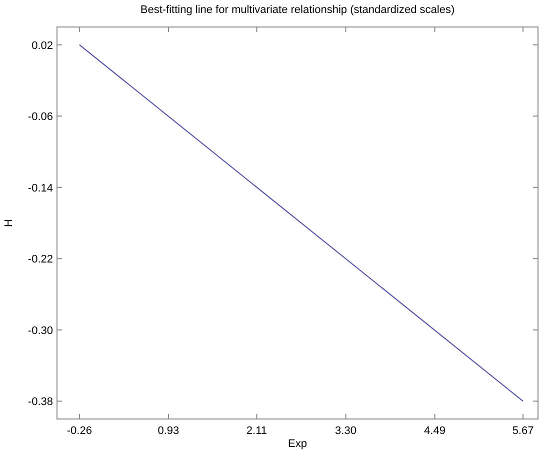 The width and height of the screenshot is (546, 450). What do you see at coordinates (345, 431) in the screenshot?
I see `text: 3.30` at bounding box center [345, 431].